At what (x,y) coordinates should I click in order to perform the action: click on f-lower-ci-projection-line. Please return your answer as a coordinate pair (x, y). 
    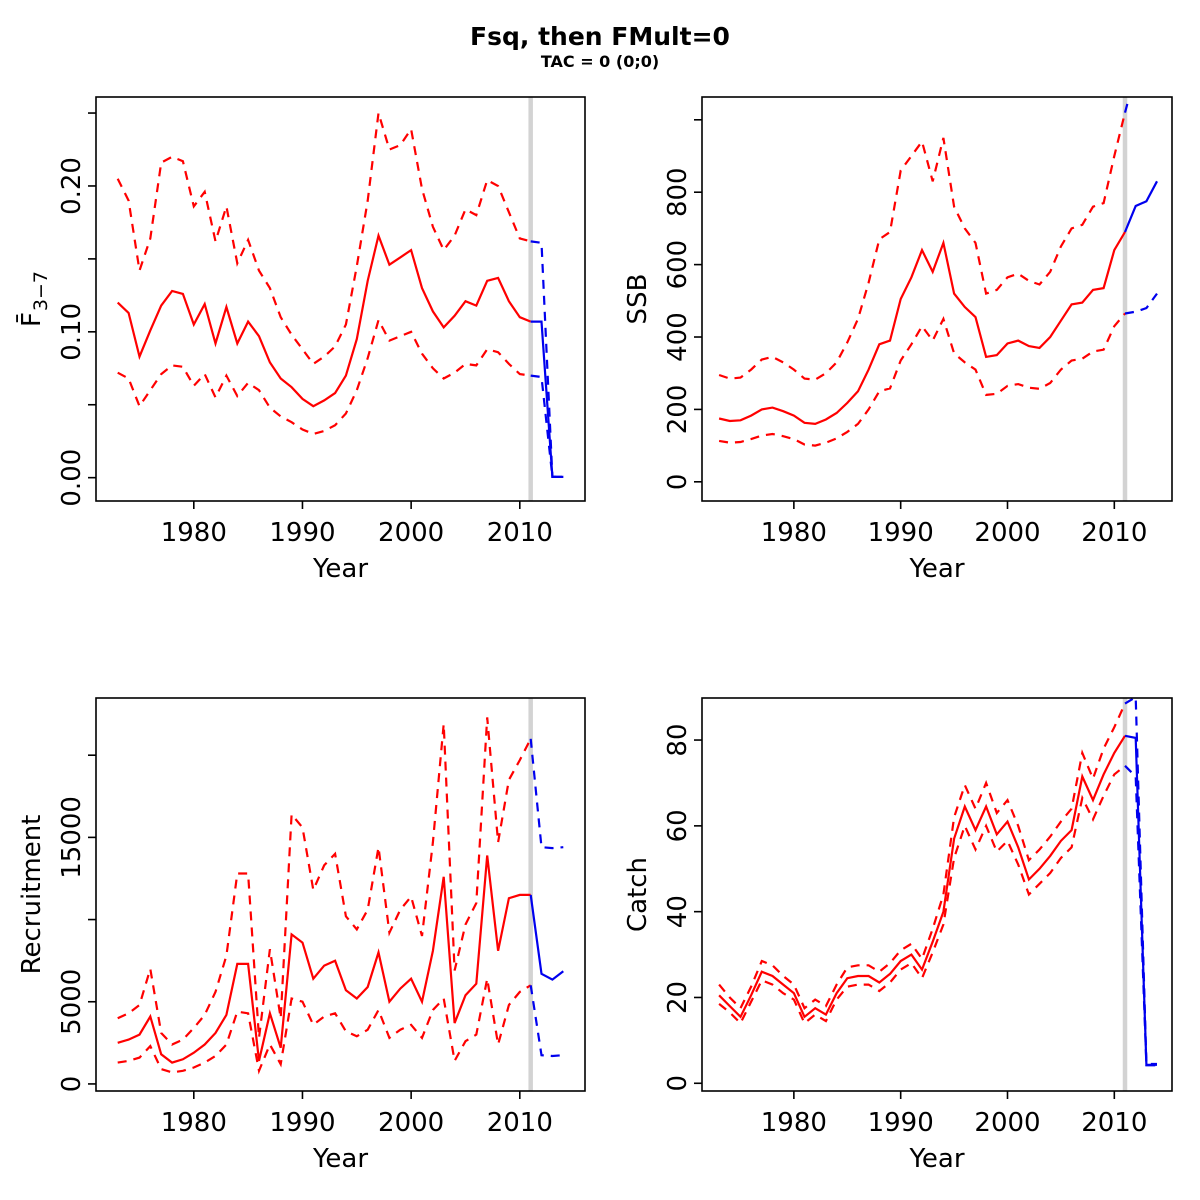
    Looking at the image, I should click on (547, 426).